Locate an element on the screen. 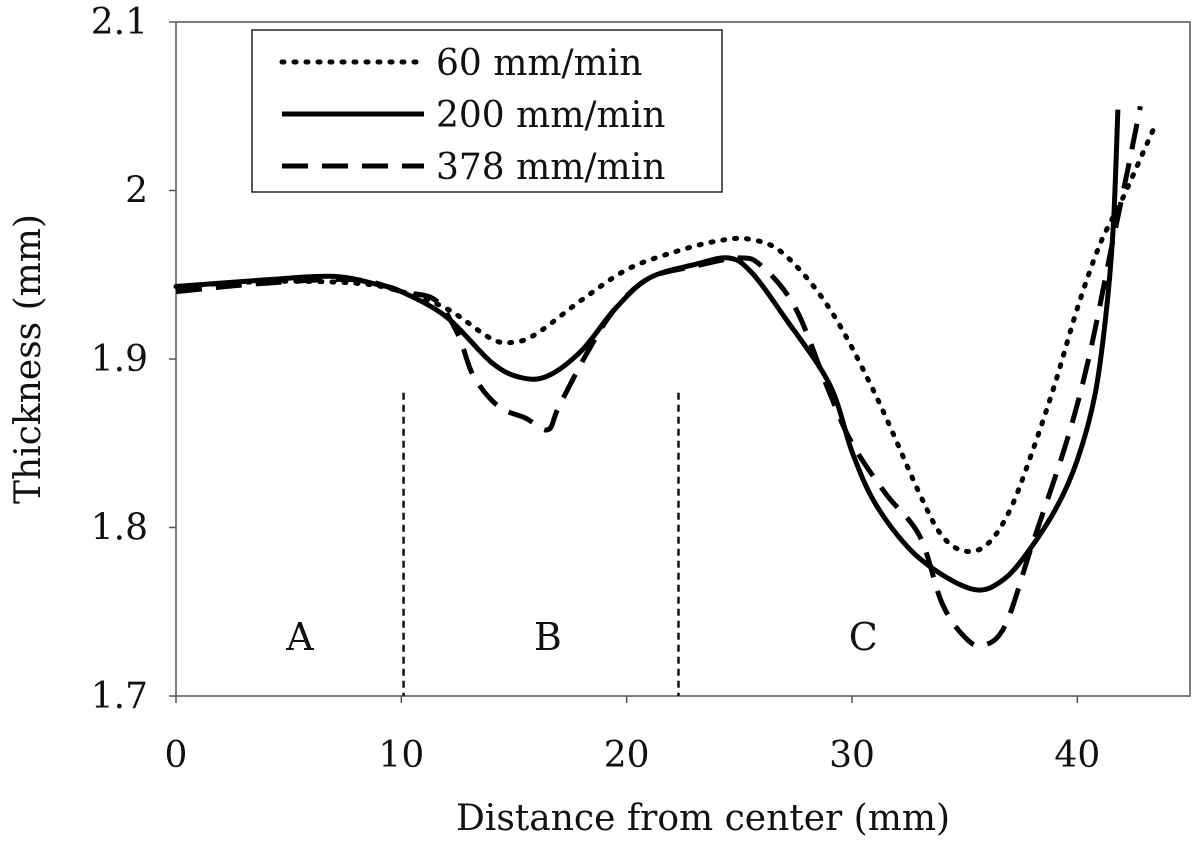 The width and height of the screenshot is (1200, 841). x-tick-label: 30 is located at coordinates (852, 755).